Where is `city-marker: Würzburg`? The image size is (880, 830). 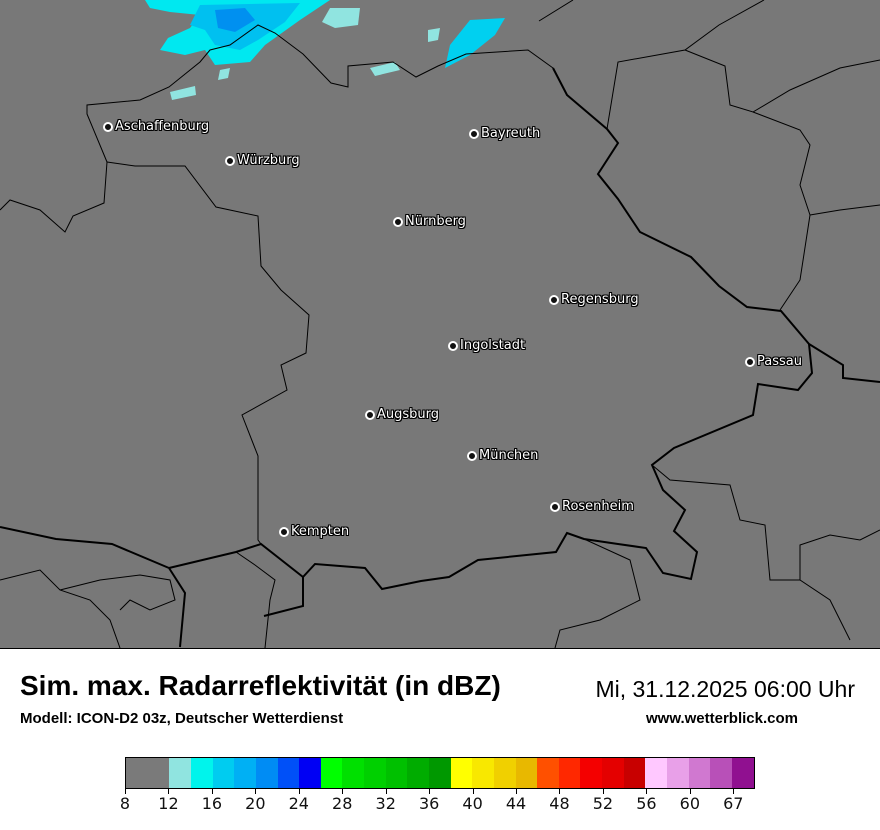 city-marker: Würzburg is located at coordinates (262, 160).